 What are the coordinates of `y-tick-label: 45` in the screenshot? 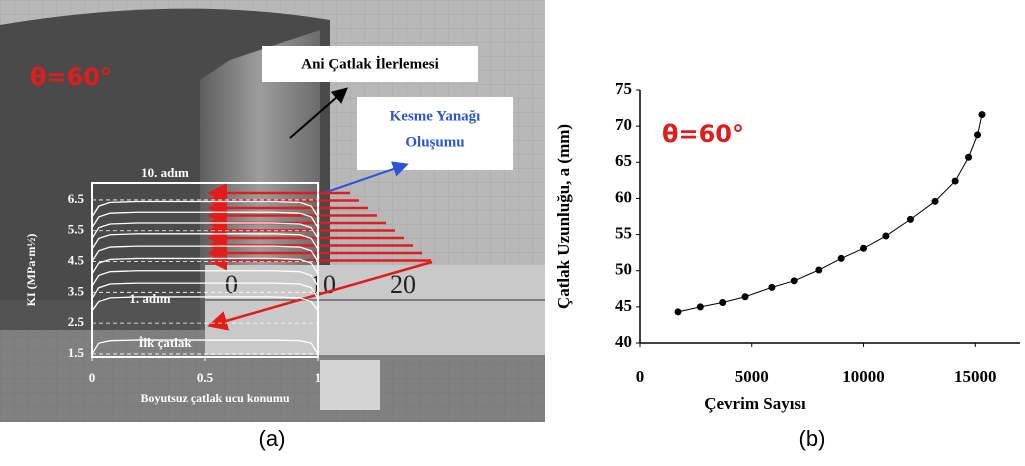 It's located at (623, 305).